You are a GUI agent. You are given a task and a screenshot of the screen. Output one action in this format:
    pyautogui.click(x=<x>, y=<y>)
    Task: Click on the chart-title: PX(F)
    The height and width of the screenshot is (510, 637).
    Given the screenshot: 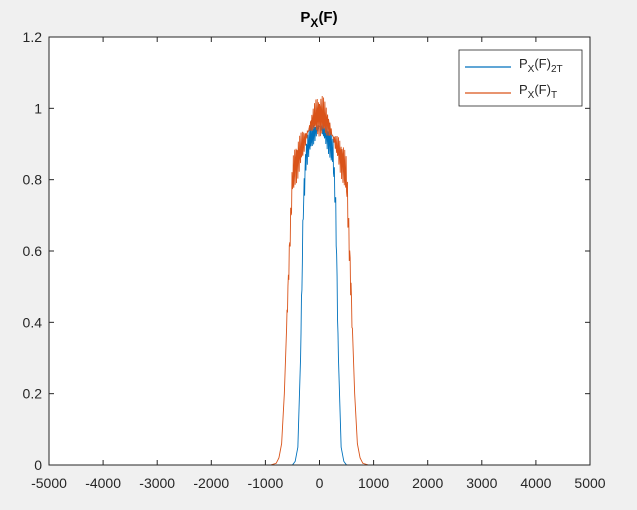 What is the action you would take?
    pyautogui.click(x=318, y=19)
    